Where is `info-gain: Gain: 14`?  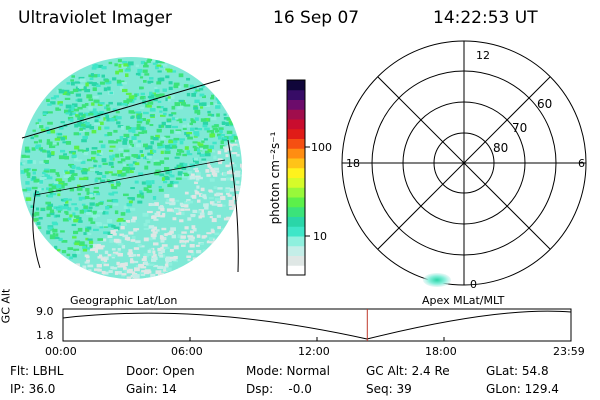
info-gain: Gain: 14 is located at coordinates (151, 389).